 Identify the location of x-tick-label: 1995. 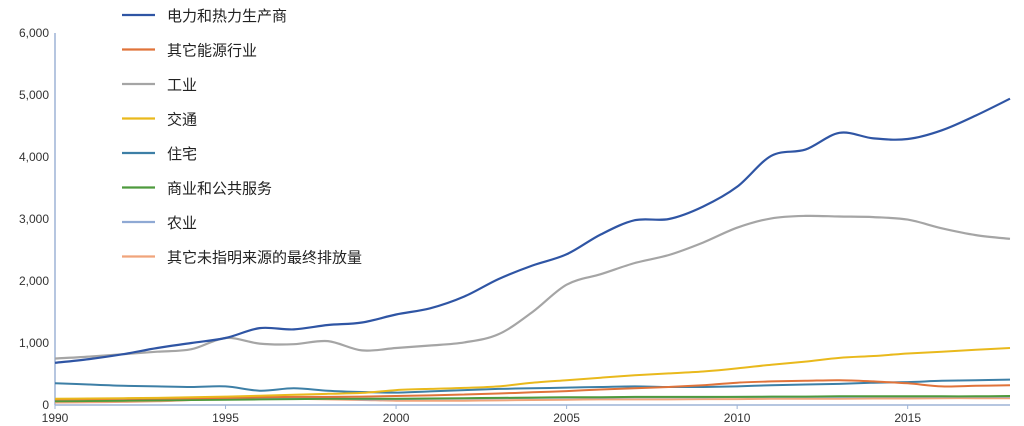
(225, 418).